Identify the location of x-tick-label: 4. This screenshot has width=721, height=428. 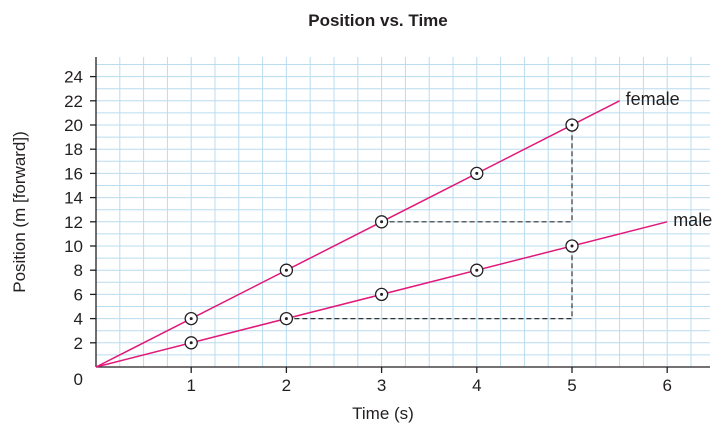
(476, 385).